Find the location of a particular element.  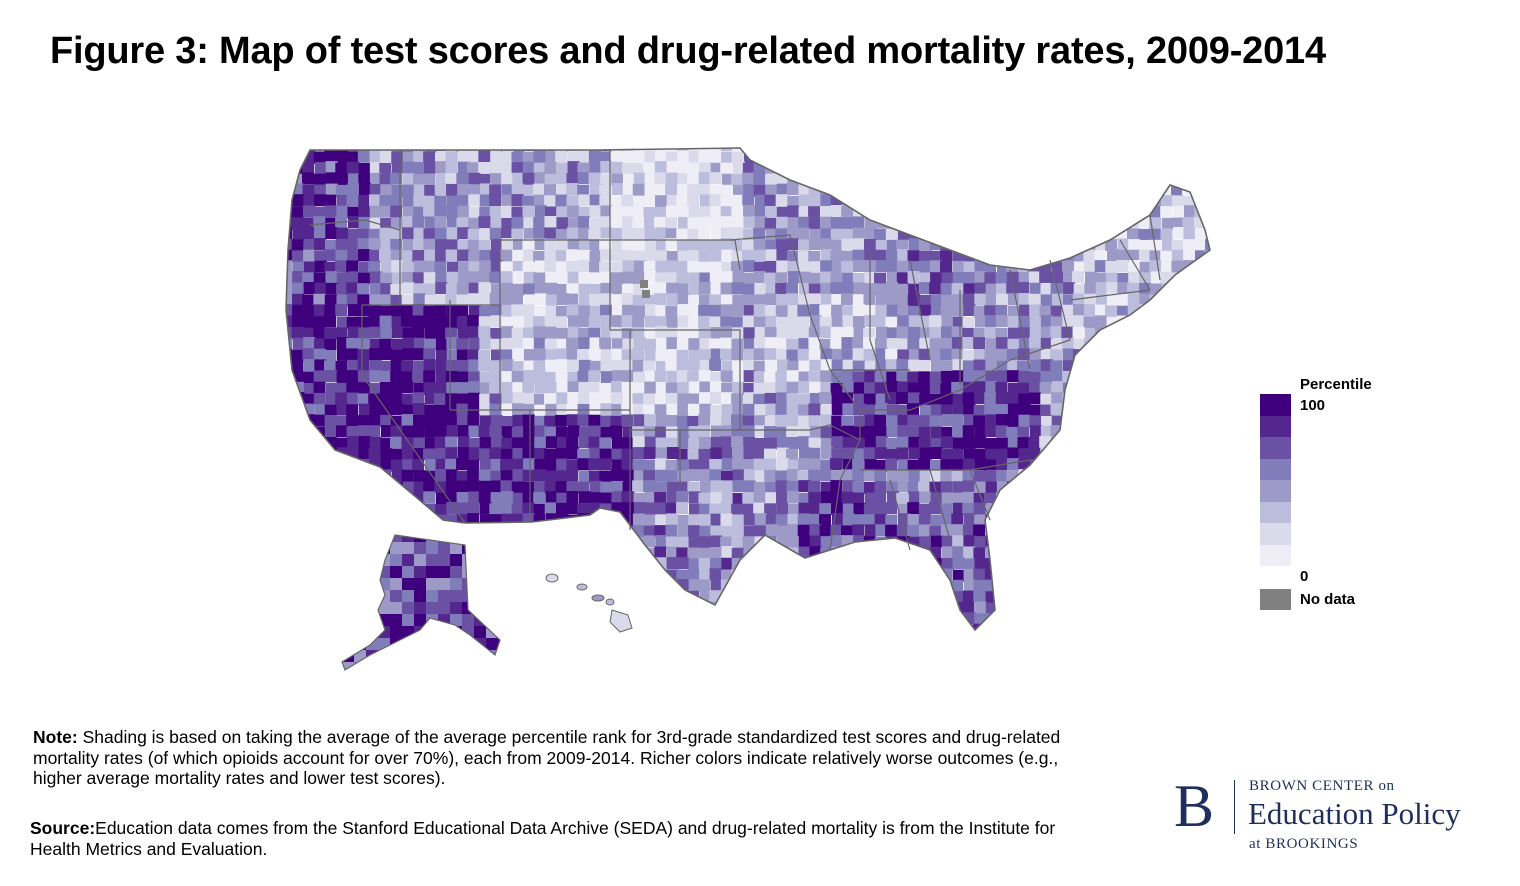

legend: Percentile 100 0 No data is located at coordinates (1330, 496).